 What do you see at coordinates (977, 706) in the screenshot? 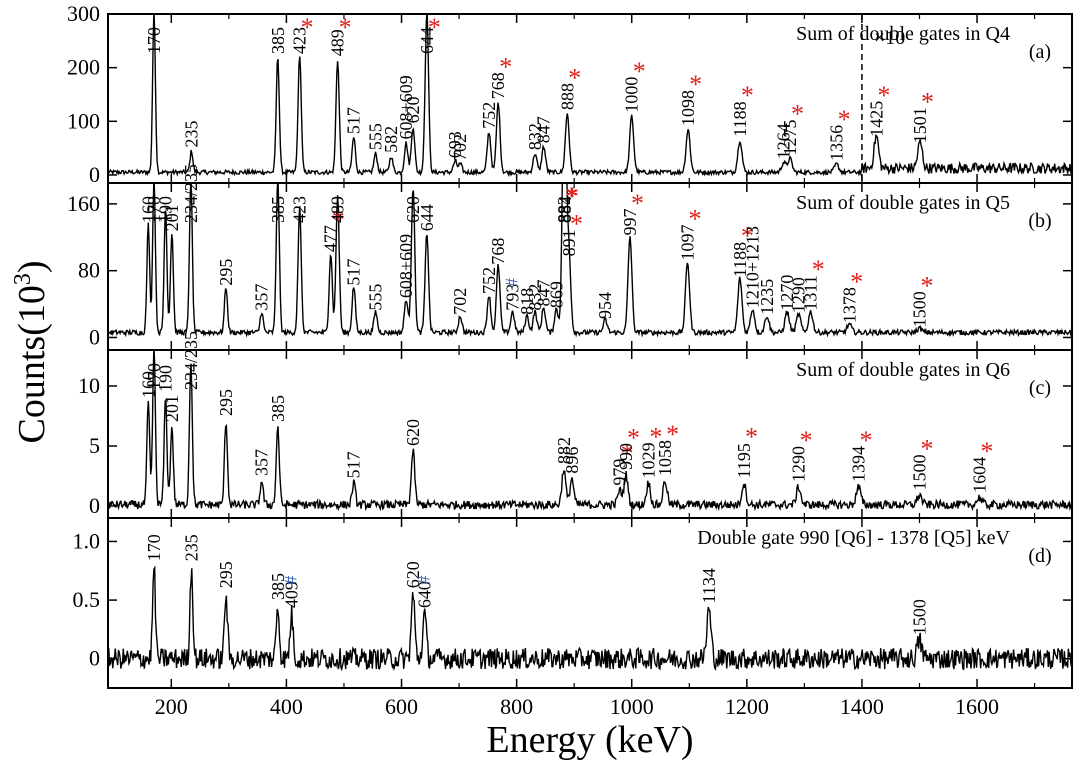
I see `x-tick-label: 1600` at bounding box center [977, 706].